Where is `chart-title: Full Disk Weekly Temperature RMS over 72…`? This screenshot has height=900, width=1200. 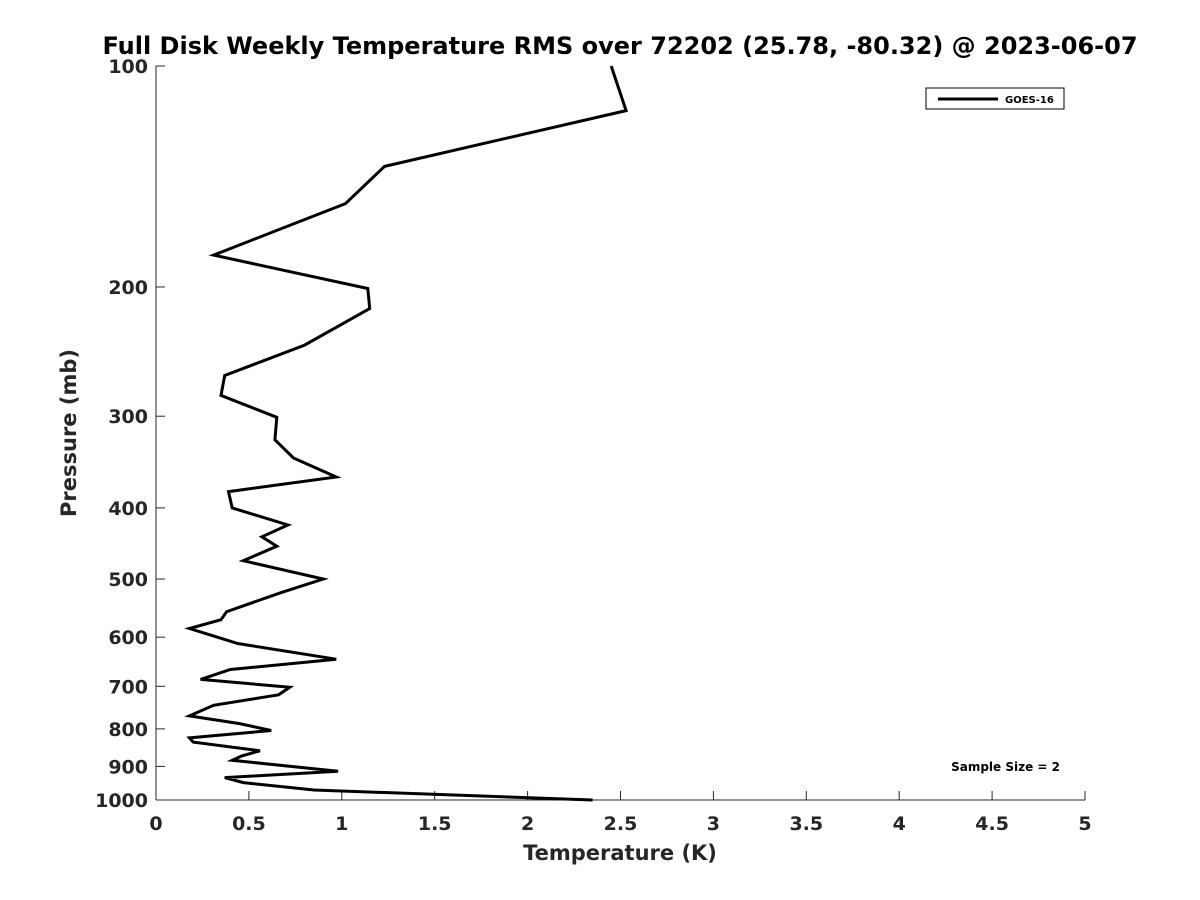
chart-title: Full Disk Weekly Temperature RMS over 72… is located at coordinates (619, 46).